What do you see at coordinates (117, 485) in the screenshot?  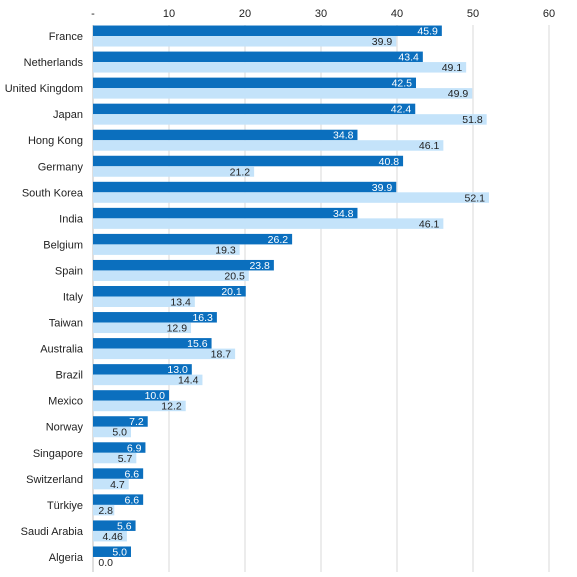 I see `data-label: 4.7` at bounding box center [117, 485].